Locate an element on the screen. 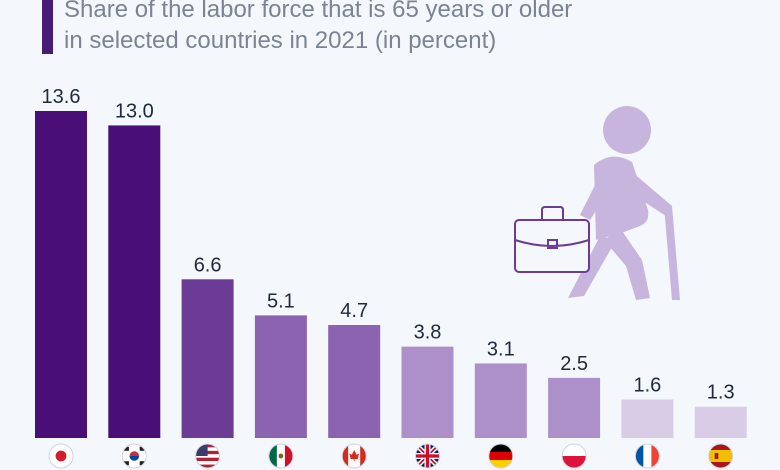  bar-spain is located at coordinates (720, 422).